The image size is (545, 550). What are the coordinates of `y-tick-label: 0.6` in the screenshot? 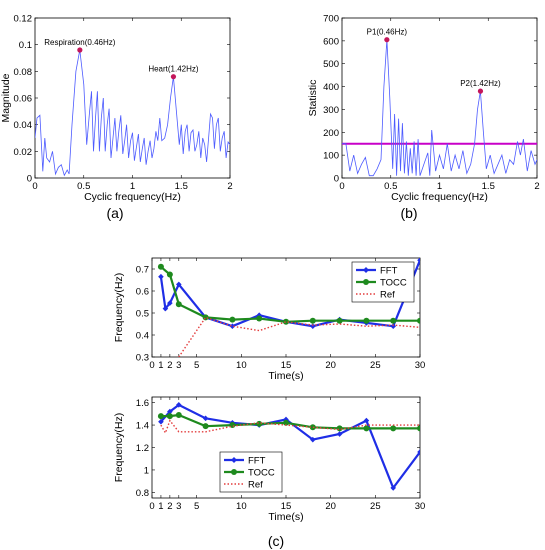 It's located at (142, 292).